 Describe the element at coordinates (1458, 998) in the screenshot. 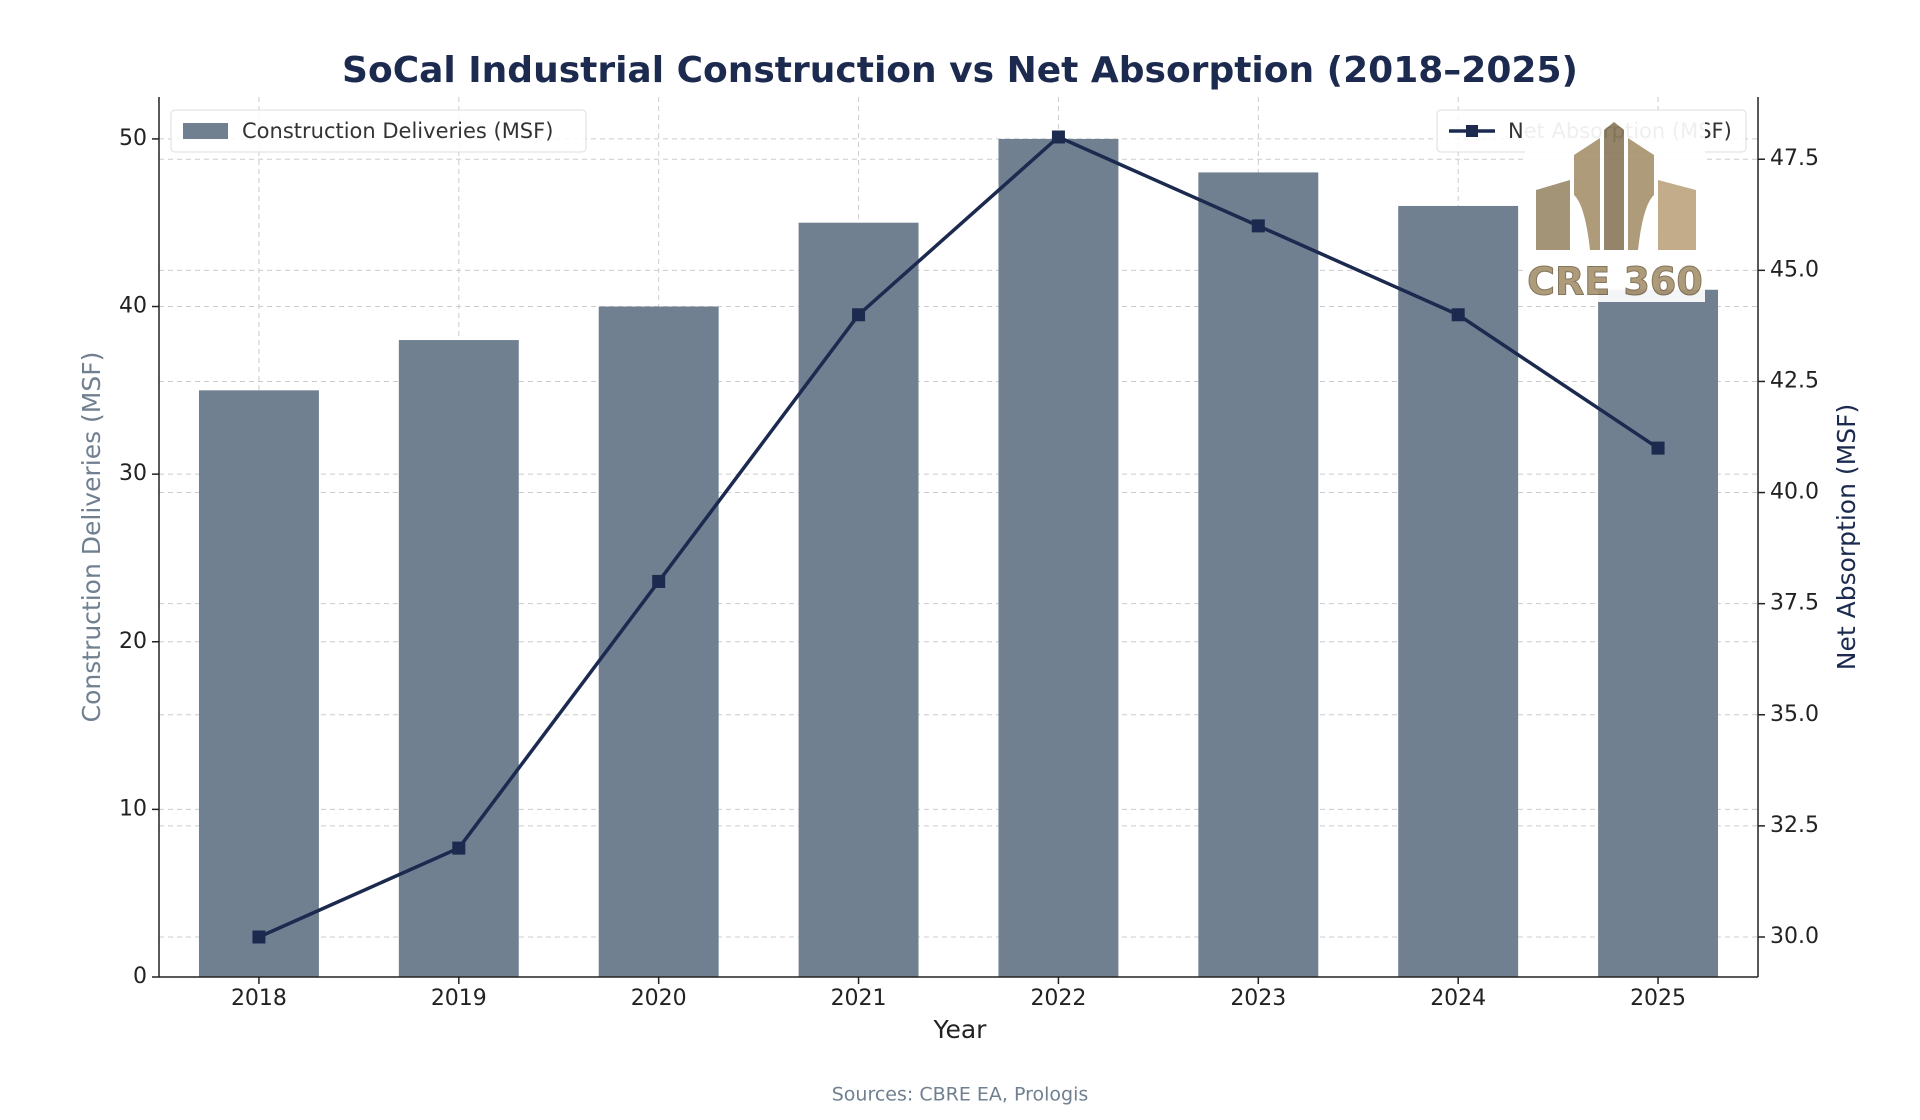

I see `x-tick-label: 2024` at that location.